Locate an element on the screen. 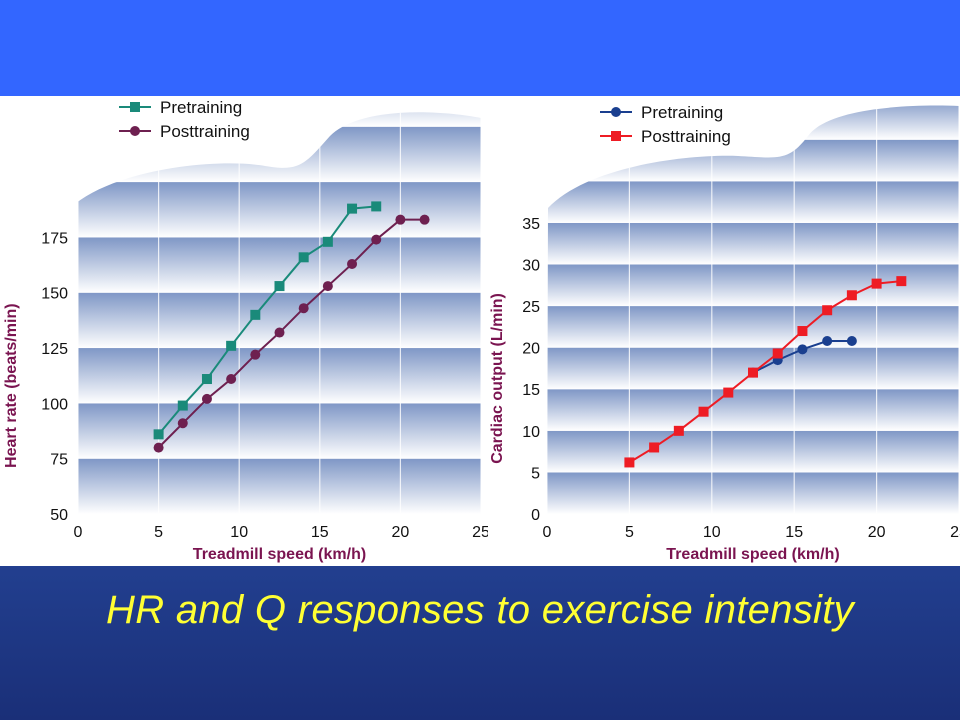  y-tick-label: 35 is located at coordinates (531, 224).